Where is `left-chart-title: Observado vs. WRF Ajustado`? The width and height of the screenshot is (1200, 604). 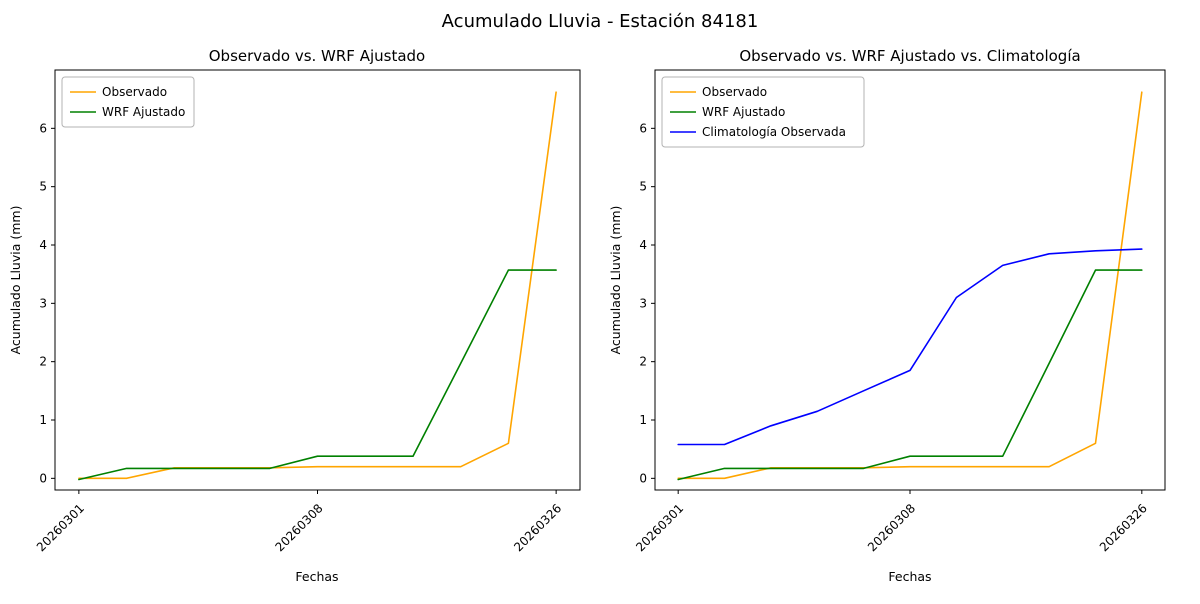 left-chart-title: Observado vs. WRF Ajustado is located at coordinates (317, 56).